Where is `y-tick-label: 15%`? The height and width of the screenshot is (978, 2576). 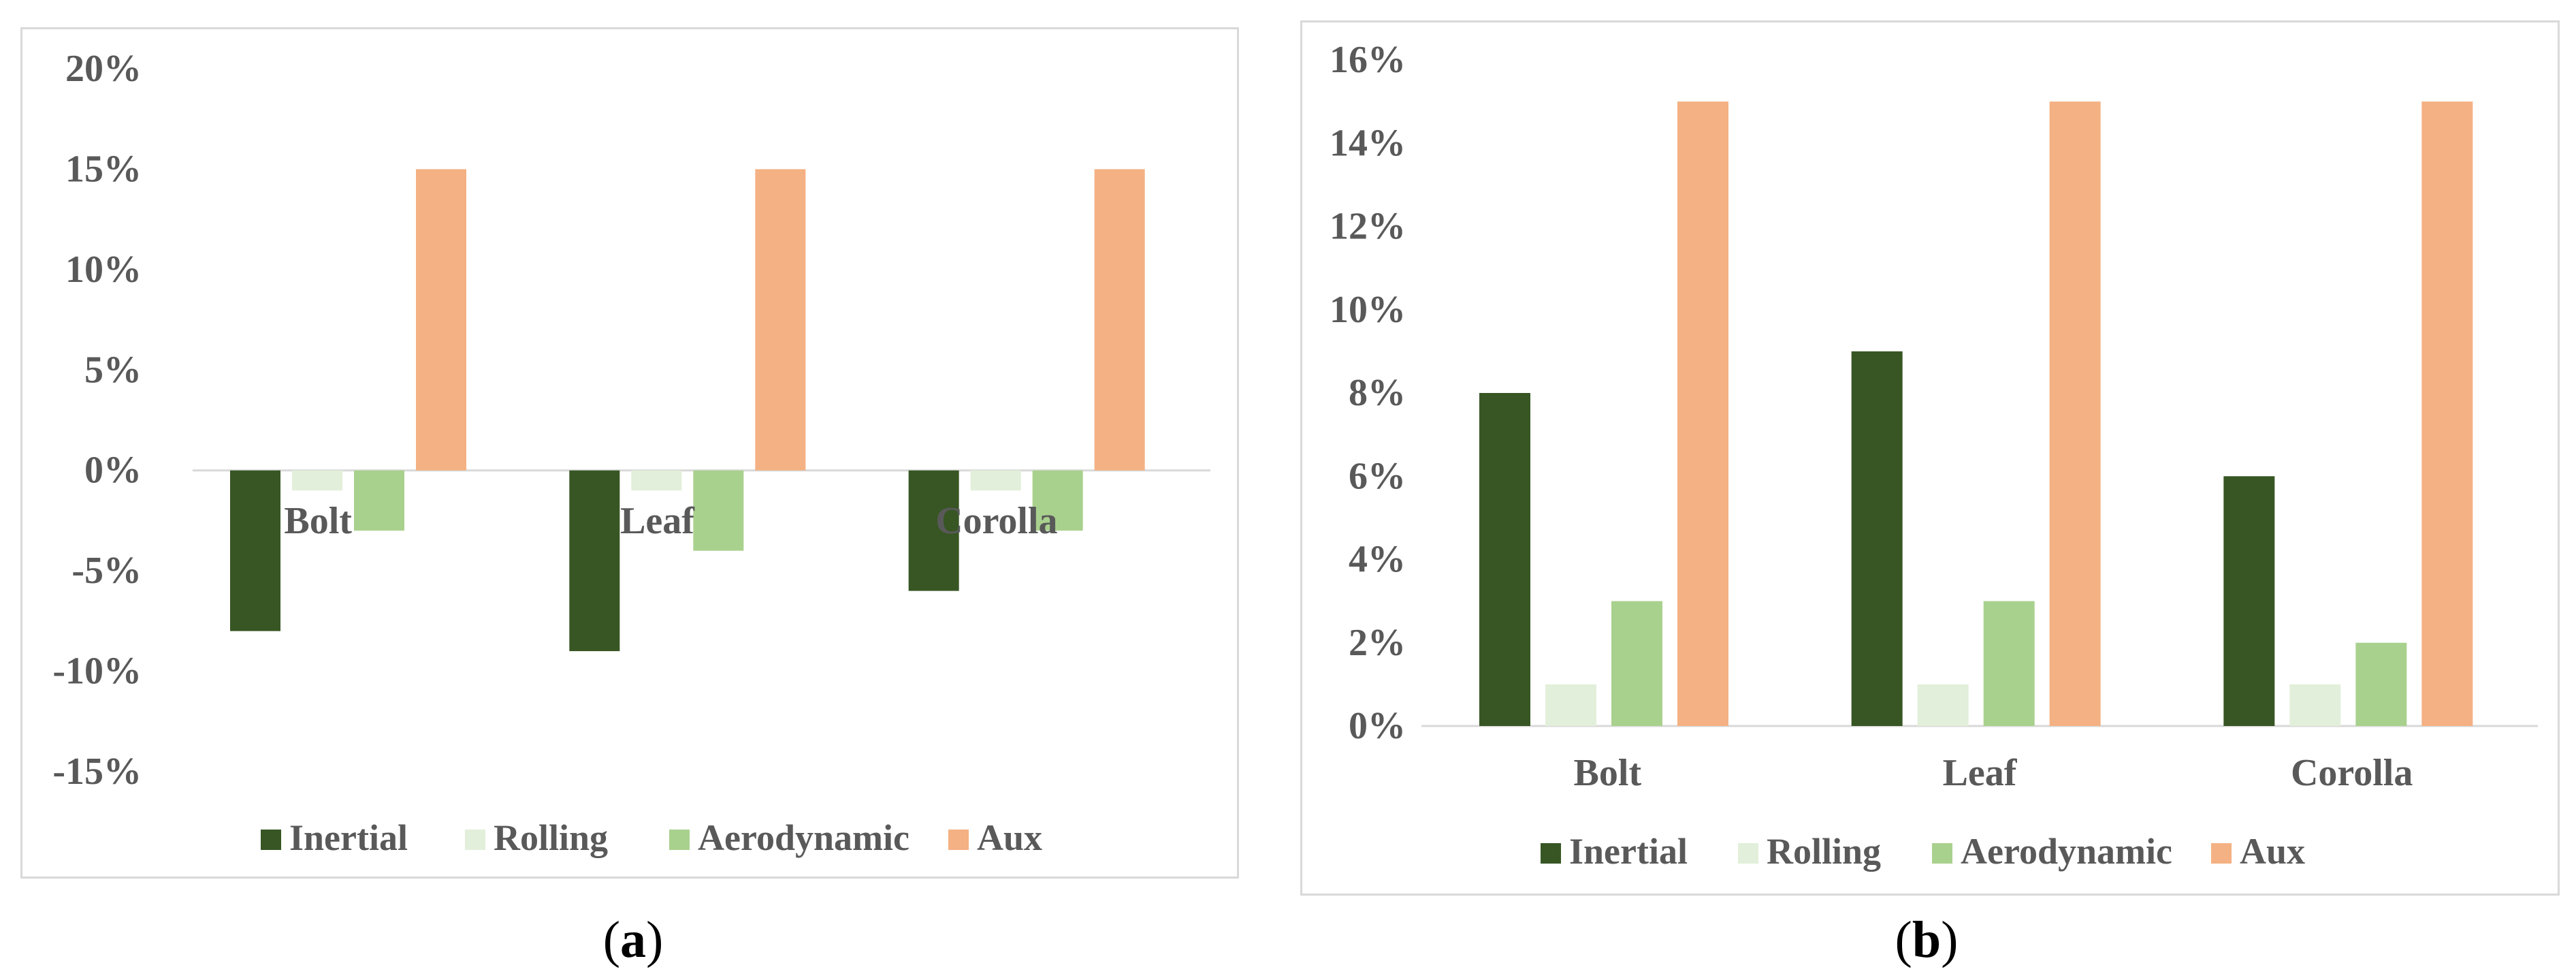
y-tick-label: 15% is located at coordinates (103, 169).